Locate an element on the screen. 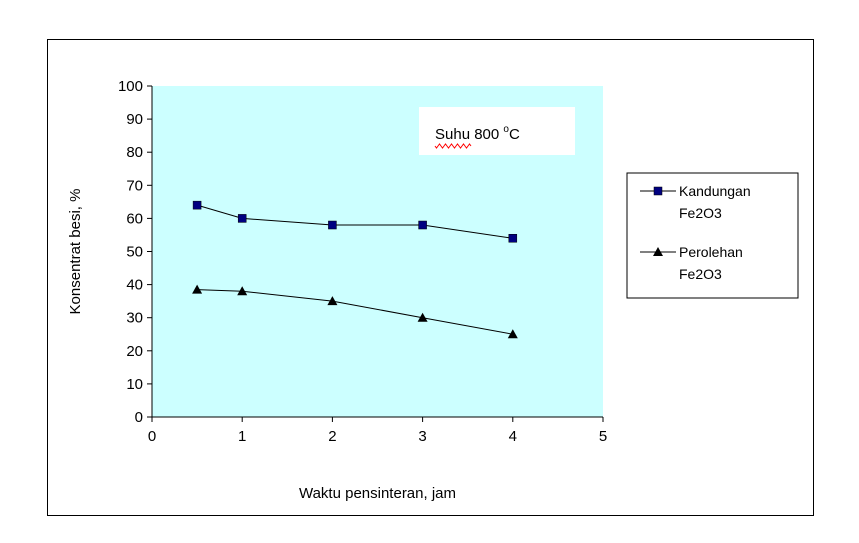 Image resolution: width=859 pixels, height=543 pixels. y-tick-label: 80 is located at coordinates (134, 152).